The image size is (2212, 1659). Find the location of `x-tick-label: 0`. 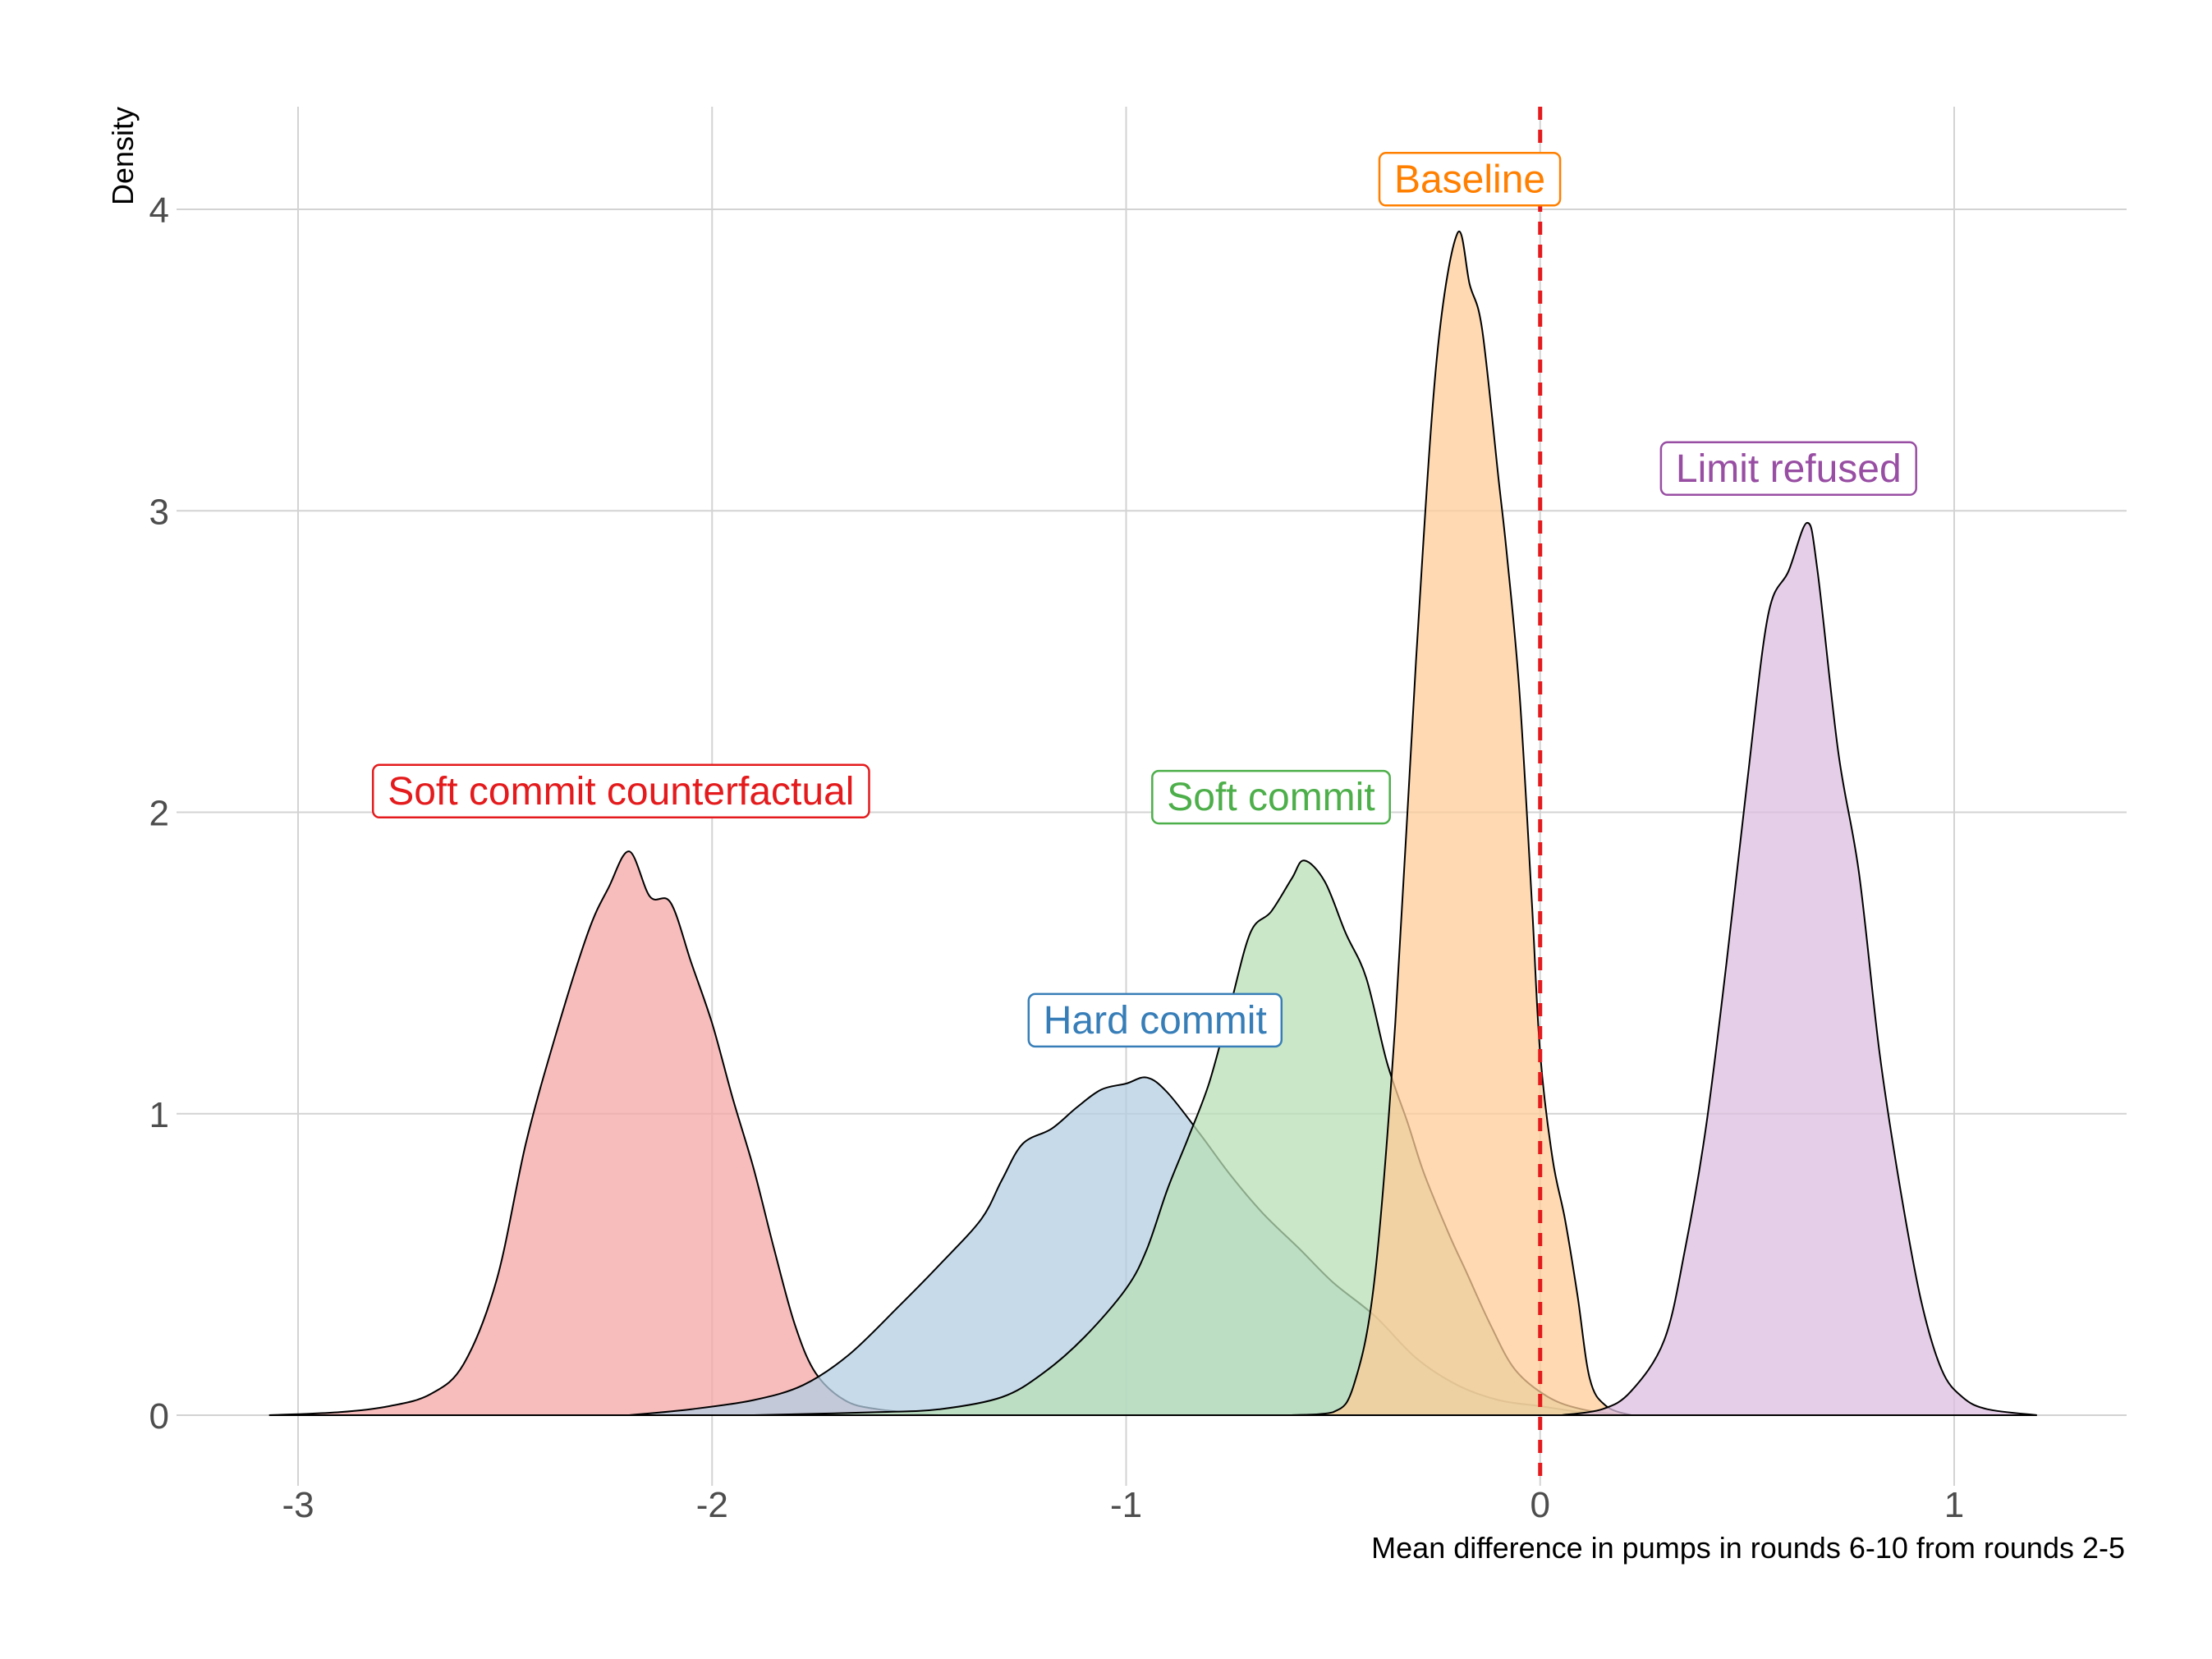

x-tick-label: 0 is located at coordinates (1540, 1505).